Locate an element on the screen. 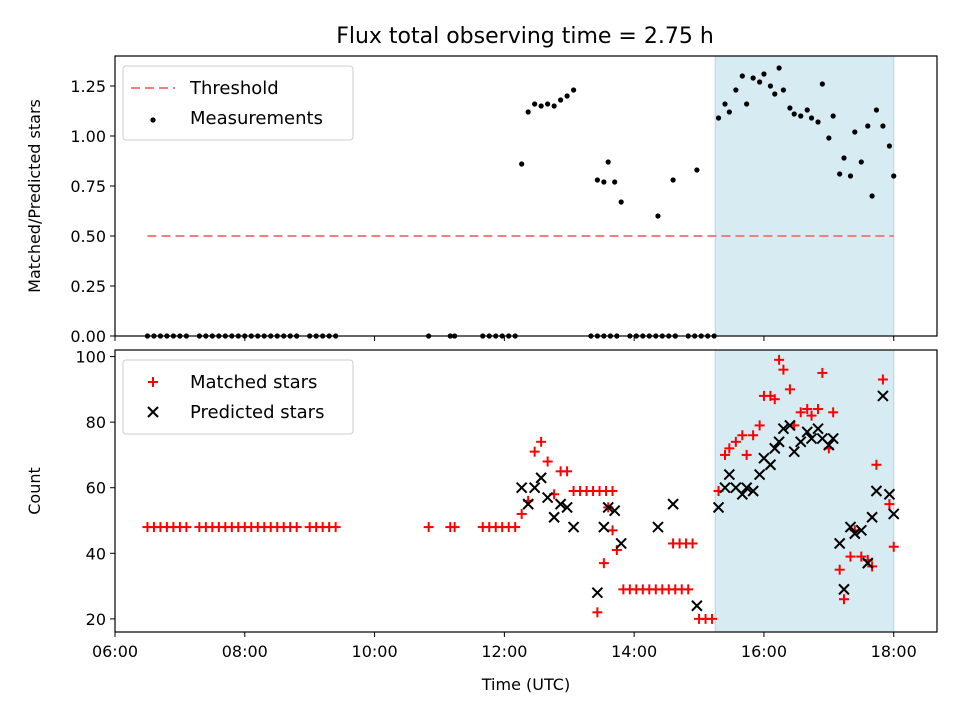  y-axis-title: Matched/Predicted stars is located at coordinates (34, 196).